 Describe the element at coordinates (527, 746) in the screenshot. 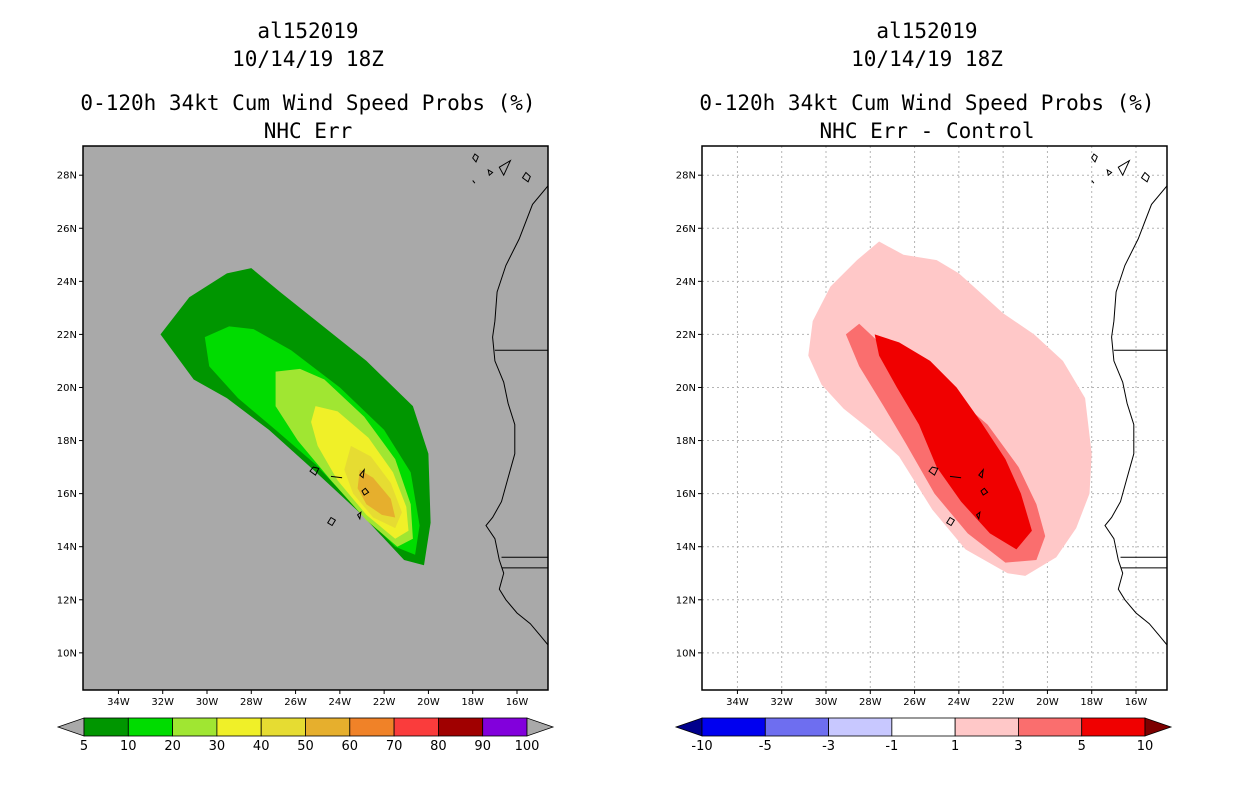

I see `colorbar-label: 100` at that location.